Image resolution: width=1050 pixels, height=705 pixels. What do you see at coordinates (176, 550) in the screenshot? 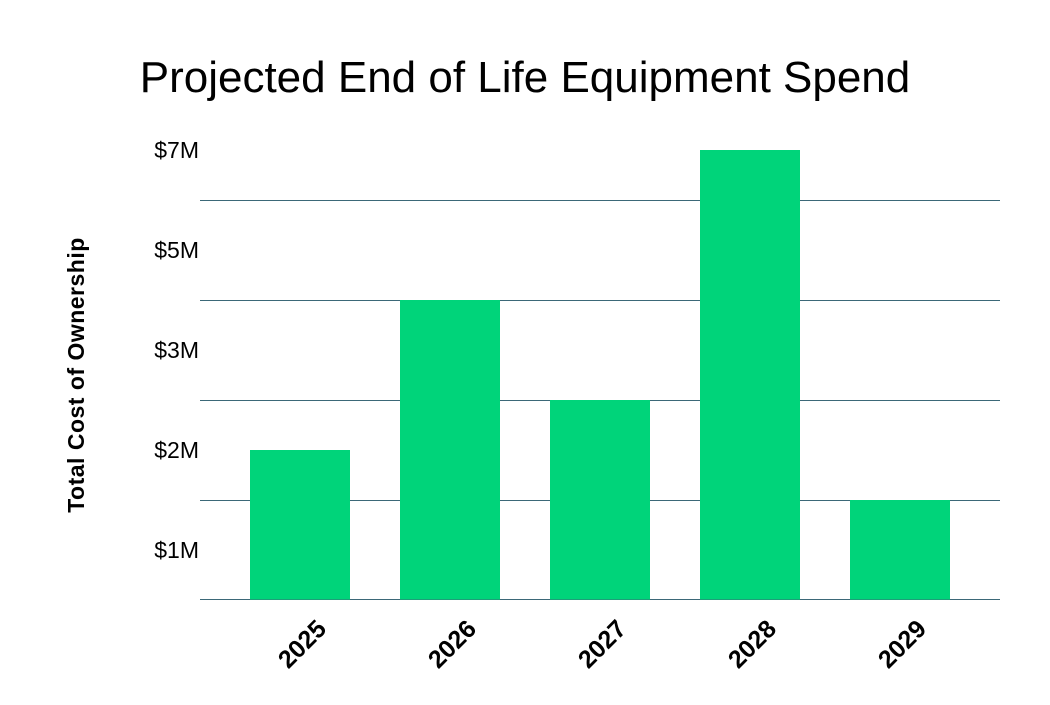
I see `y-tick-label: $1M` at bounding box center [176, 550].